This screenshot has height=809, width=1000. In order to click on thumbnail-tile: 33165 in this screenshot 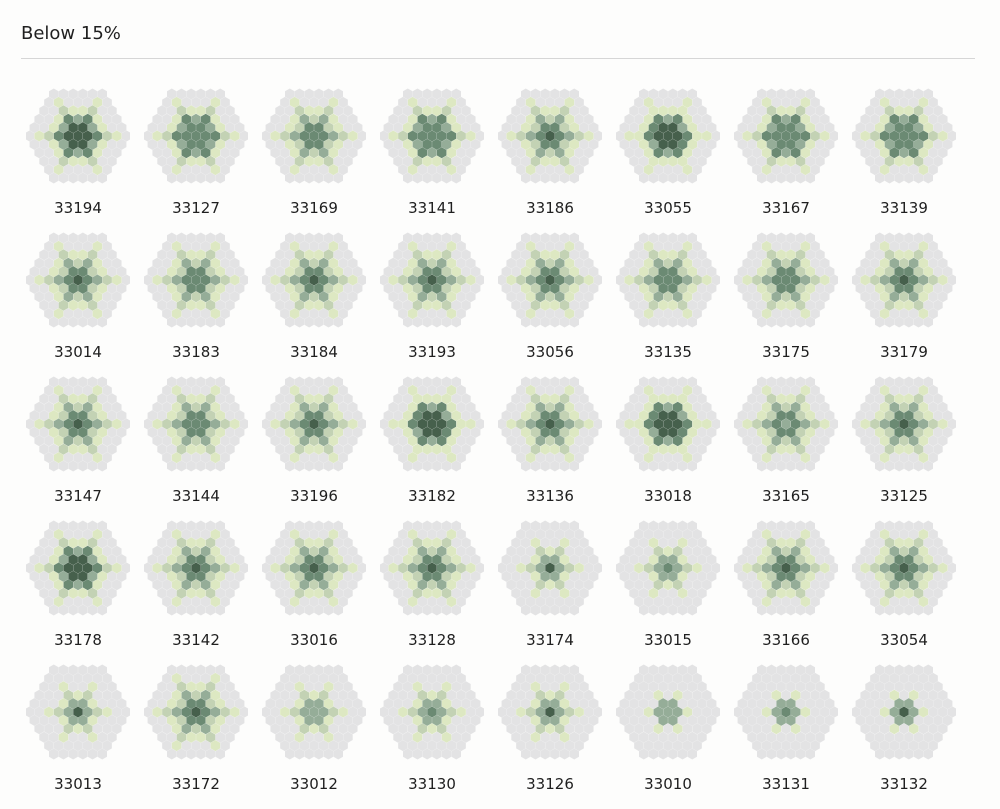, I will do `click(786, 442)`.